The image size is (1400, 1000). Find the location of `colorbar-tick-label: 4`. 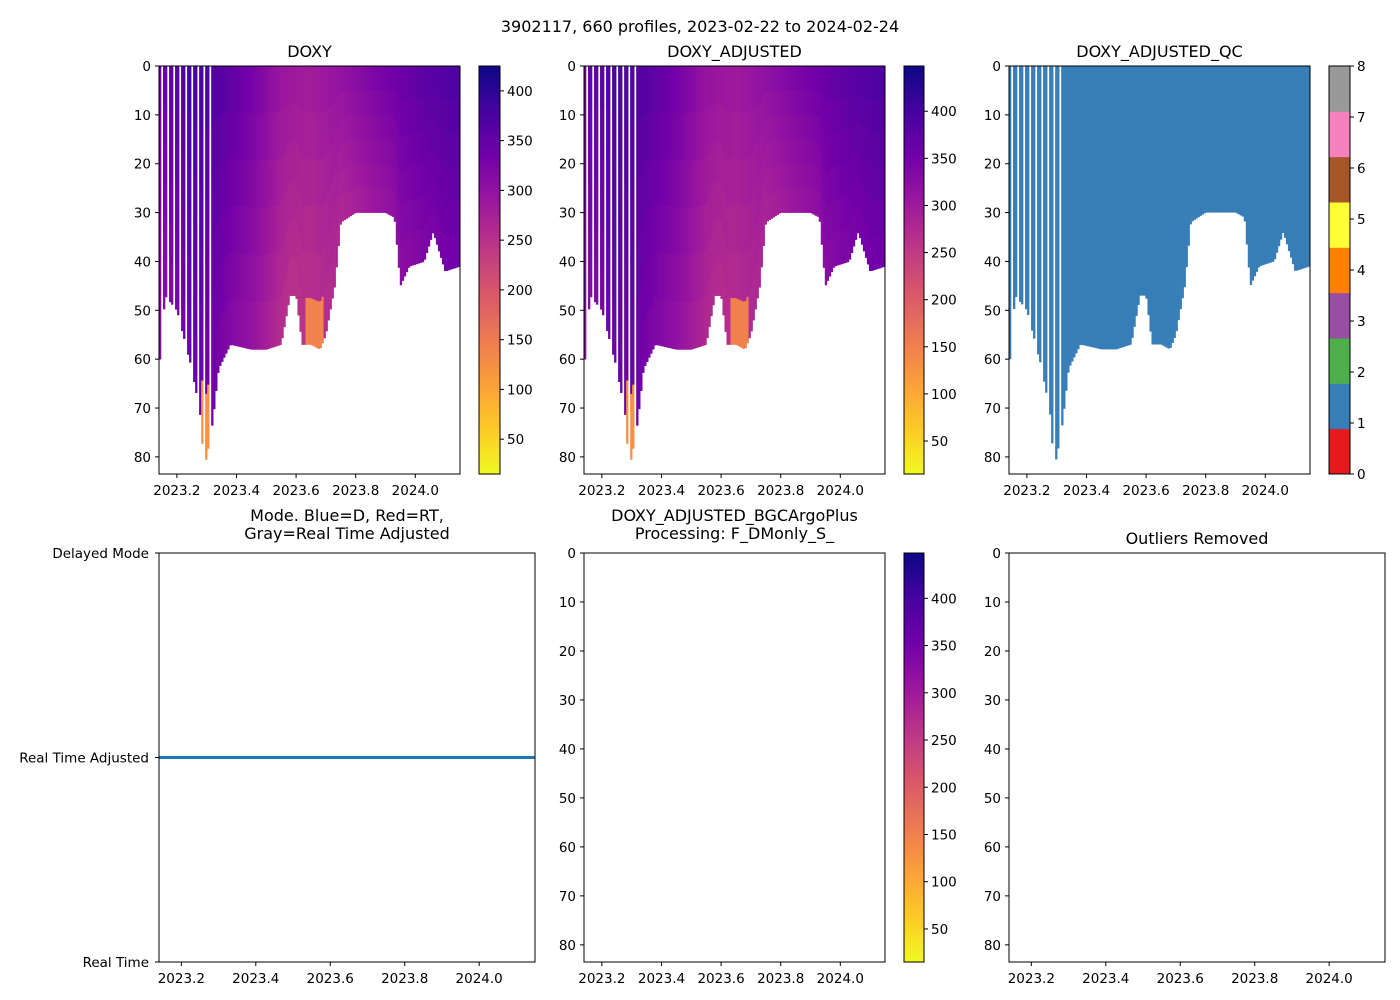

colorbar-tick-label: 4 is located at coordinates (1361, 271).